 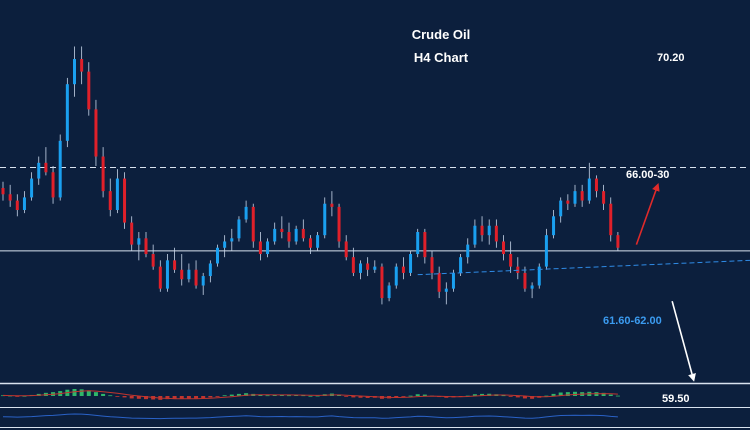 I want to click on bullish-arrow, so click(x=647, y=213).